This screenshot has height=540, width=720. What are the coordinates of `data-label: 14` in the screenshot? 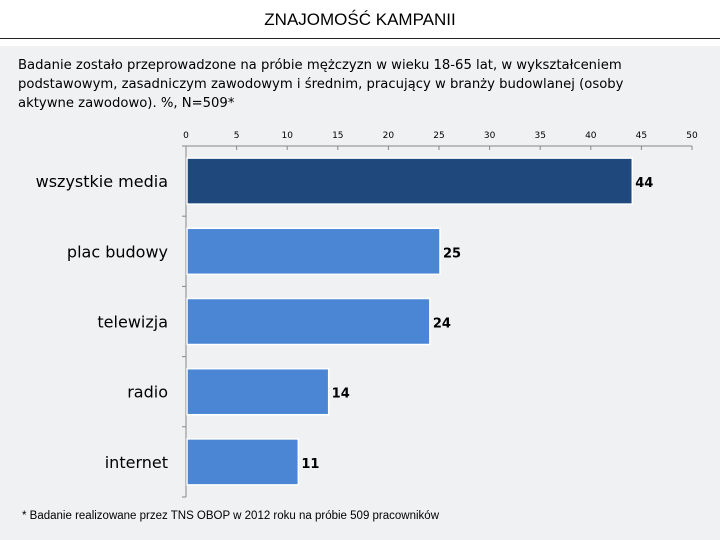 It's located at (341, 394).